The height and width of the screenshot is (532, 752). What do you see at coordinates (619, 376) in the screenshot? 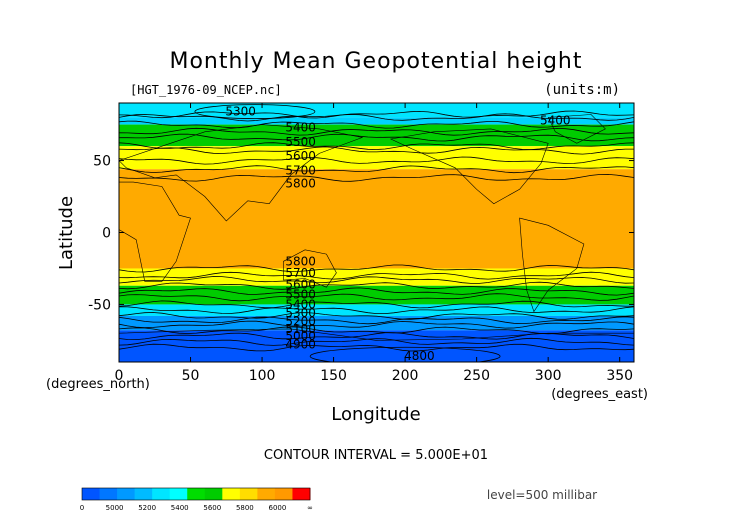
I see `x-tick-label: 350` at bounding box center [619, 376].